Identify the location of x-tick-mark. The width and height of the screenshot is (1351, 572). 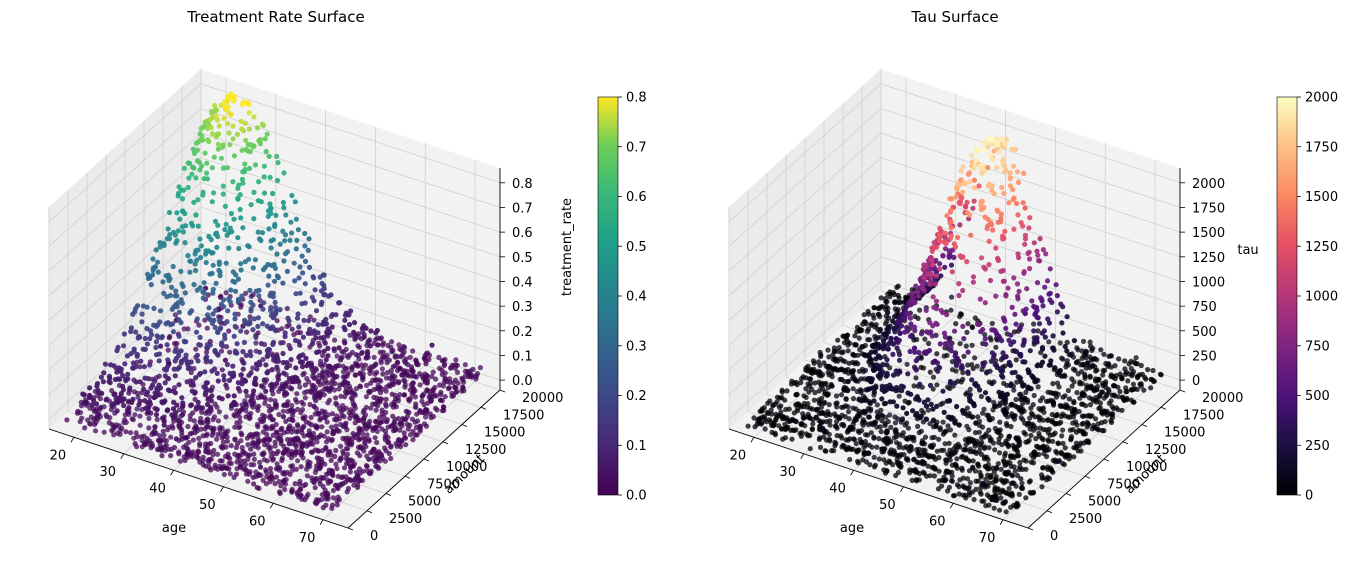
(222, 489).